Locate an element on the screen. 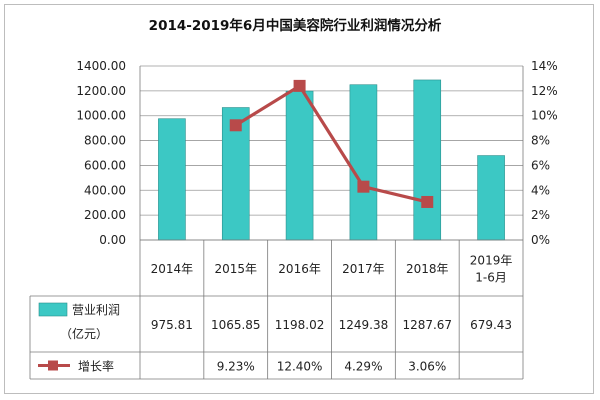 The height and width of the screenshot is (400, 600). category-label: 1-6月 is located at coordinates (491, 278).